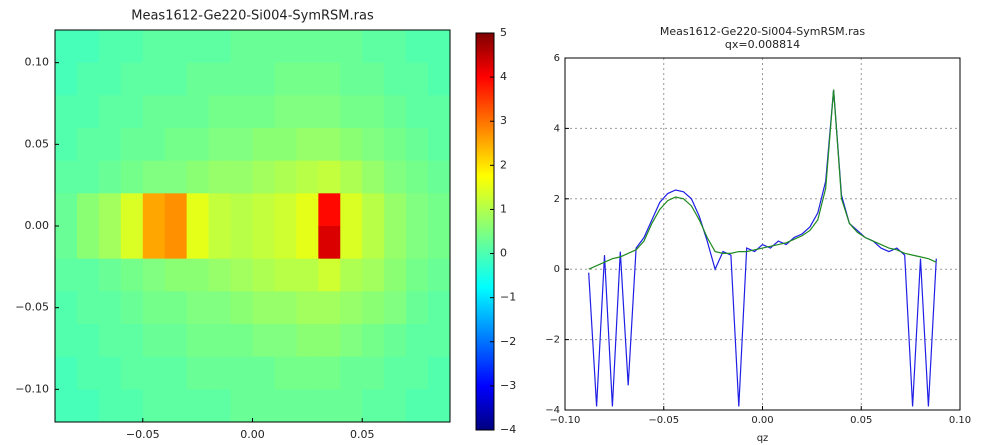  Describe the element at coordinates (37, 225) in the screenshot. I see `y-tick-label: 0.00` at that location.